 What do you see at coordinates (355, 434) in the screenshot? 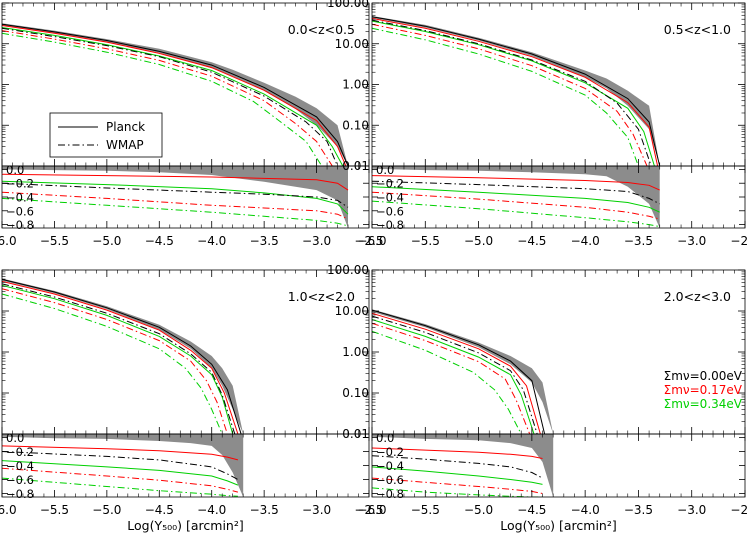
I see `y-tick-label: 0.01` at bounding box center [355, 434].